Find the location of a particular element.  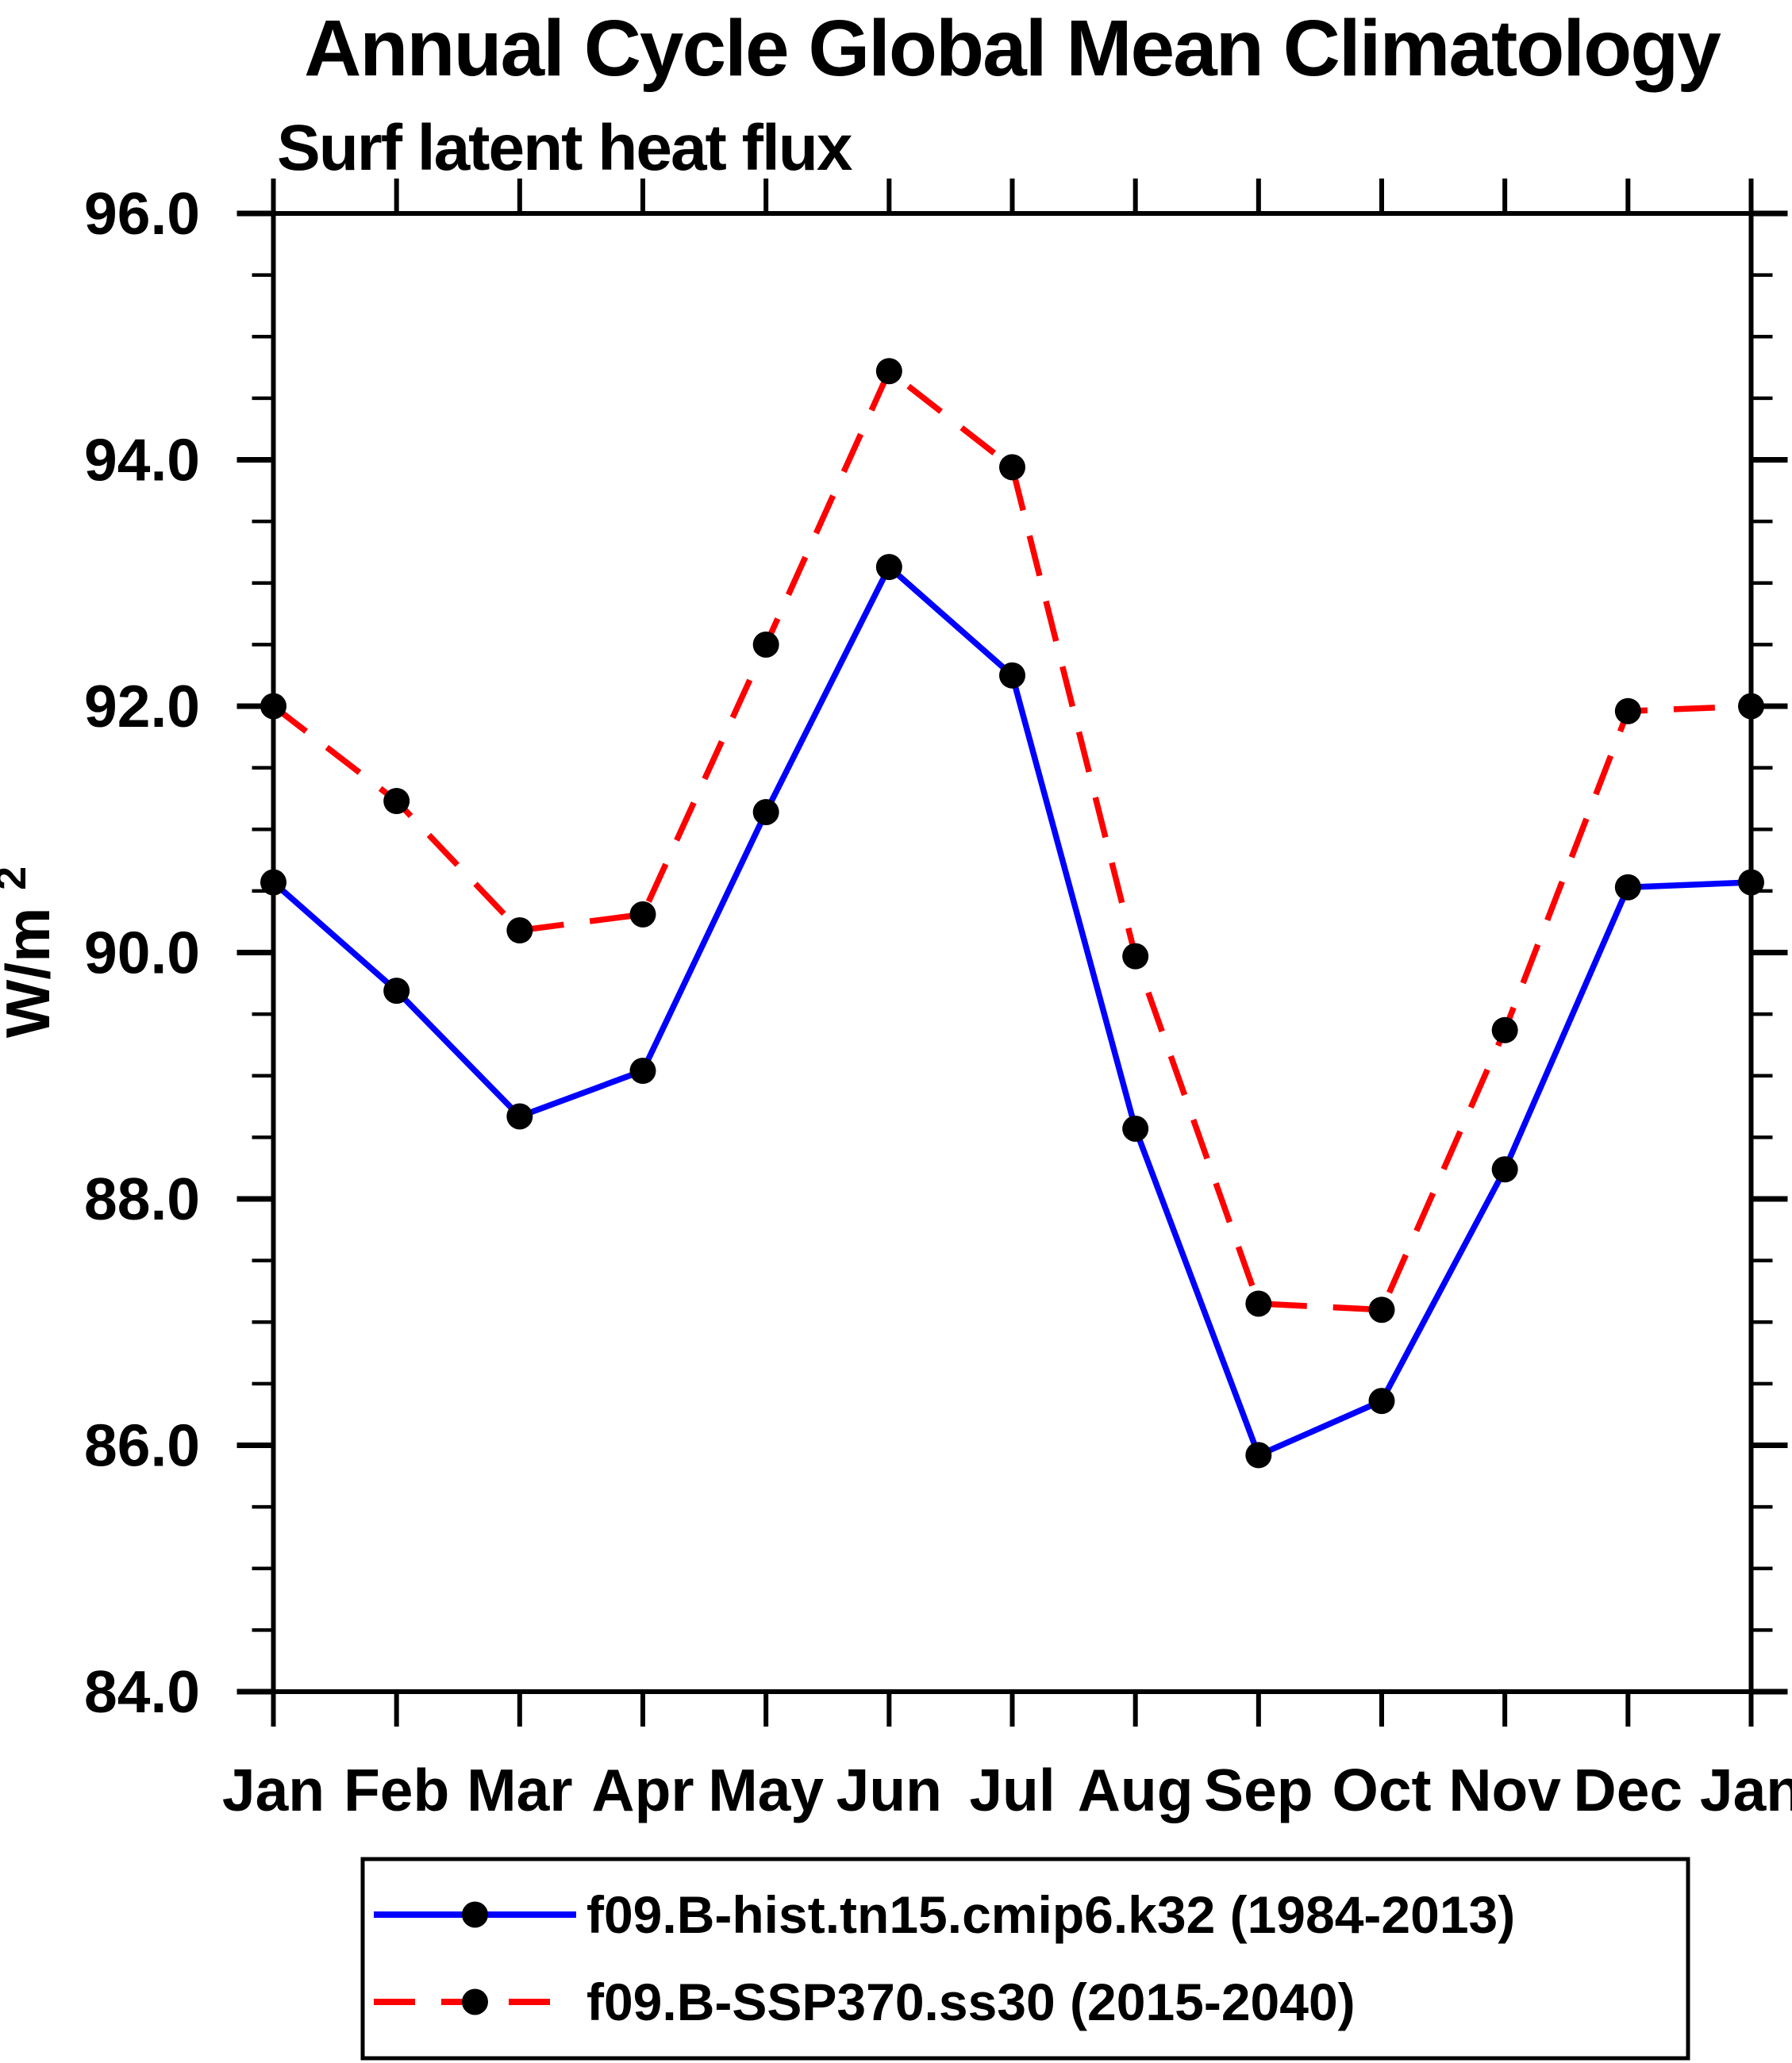

x-tick-label: Nov is located at coordinates (1504, 1790).